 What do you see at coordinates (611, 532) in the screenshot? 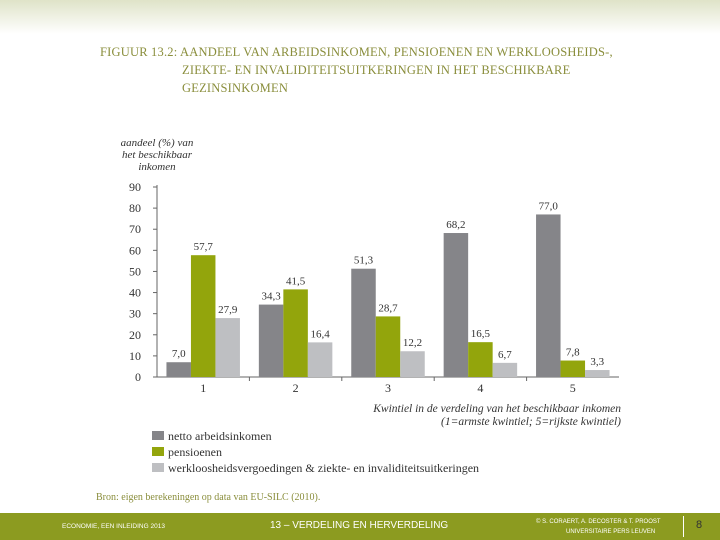
I see `footer-publisher: UNIVERSITAIRE PERS LEUVEN` at bounding box center [611, 532].